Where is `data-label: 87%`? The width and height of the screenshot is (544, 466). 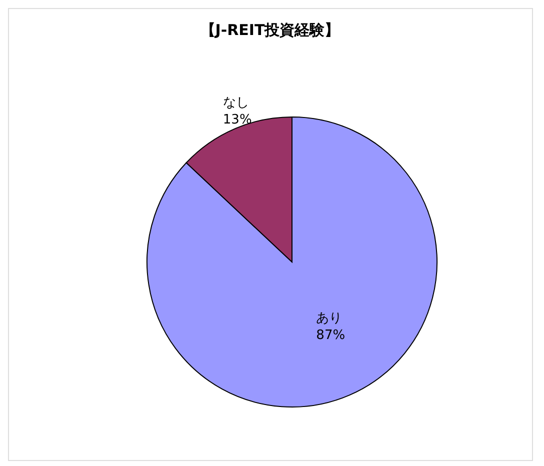 data-label: 87% is located at coordinates (331, 335).